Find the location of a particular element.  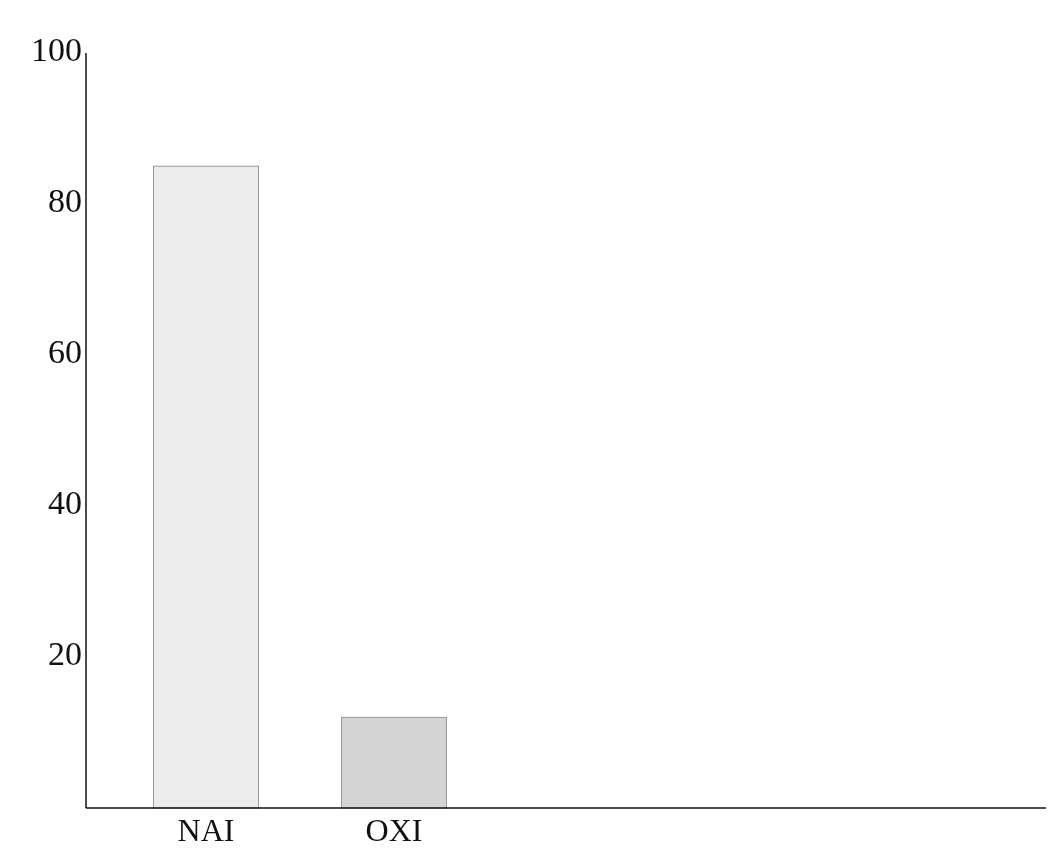

x-tick-label: OXI is located at coordinates (394, 830).